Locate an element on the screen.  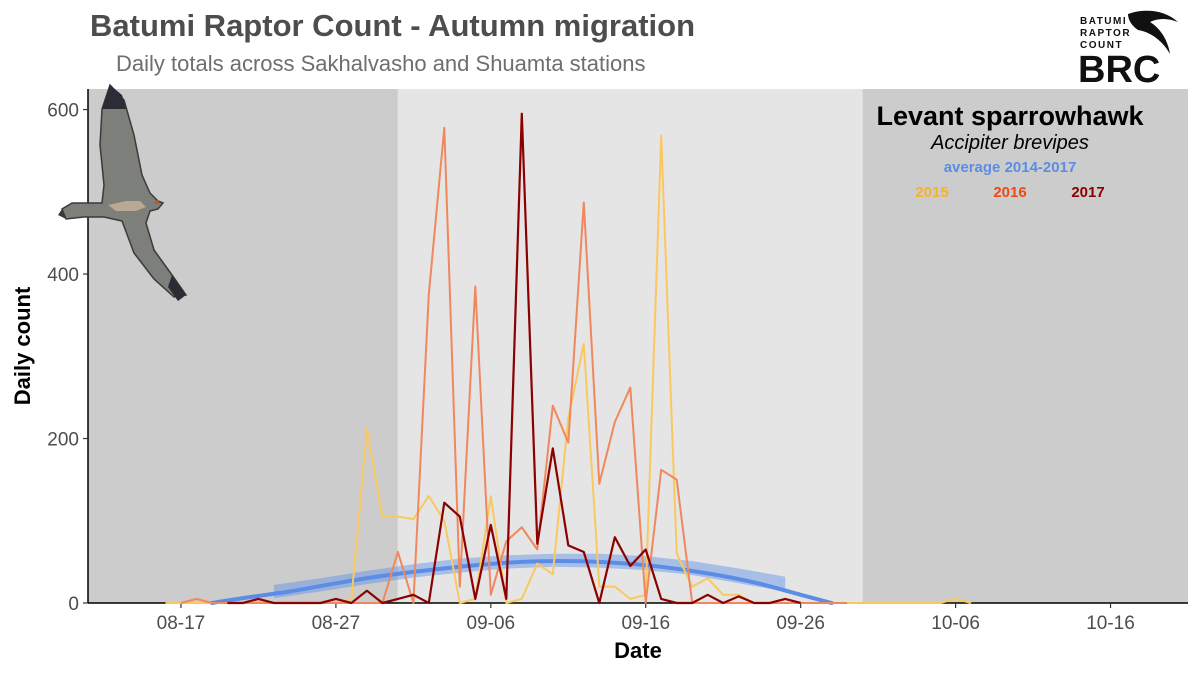
logo-line-1: BATUMI is located at coordinates (1103, 21).